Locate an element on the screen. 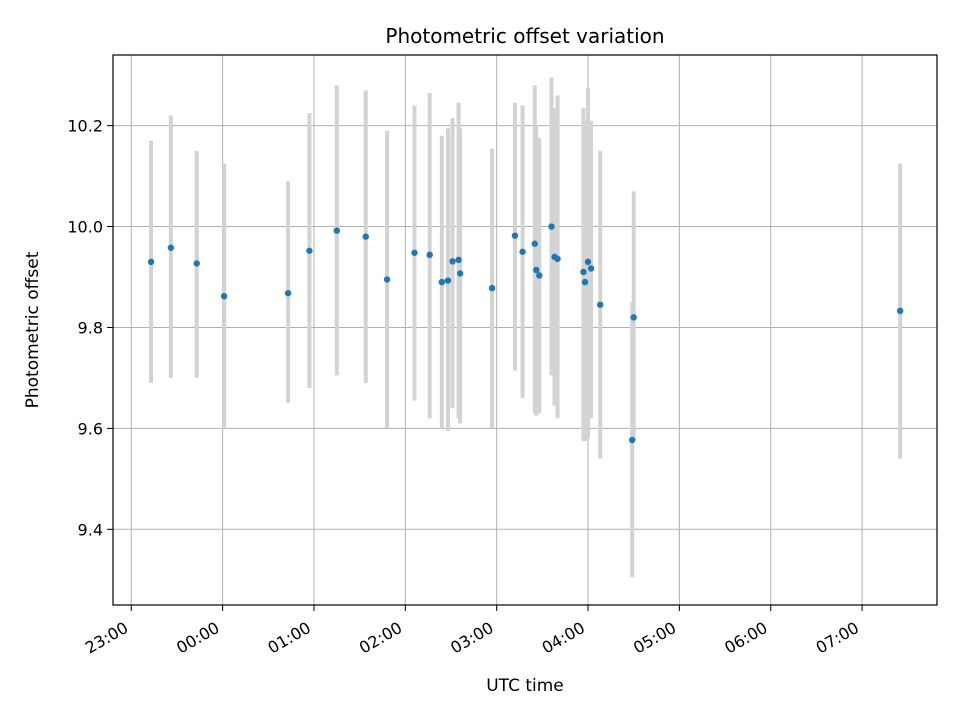  y-tick-label: 9.8 is located at coordinates (90, 327).